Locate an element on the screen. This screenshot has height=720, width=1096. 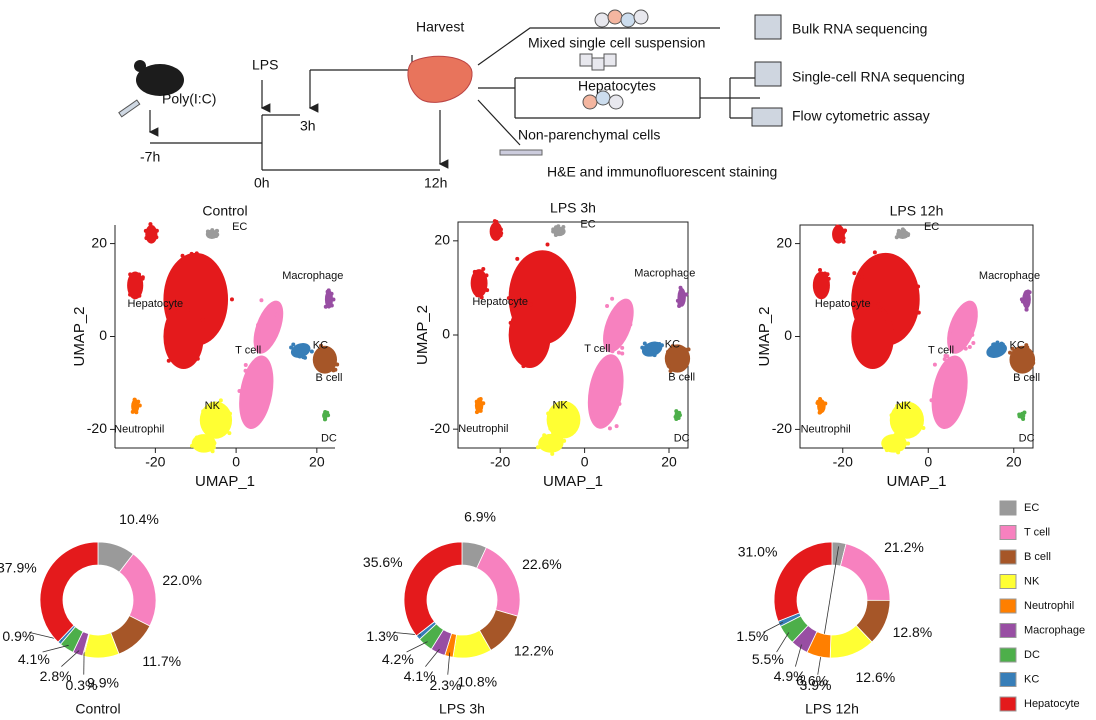
x-tick-label: 20 is located at coordinates (669, 462).